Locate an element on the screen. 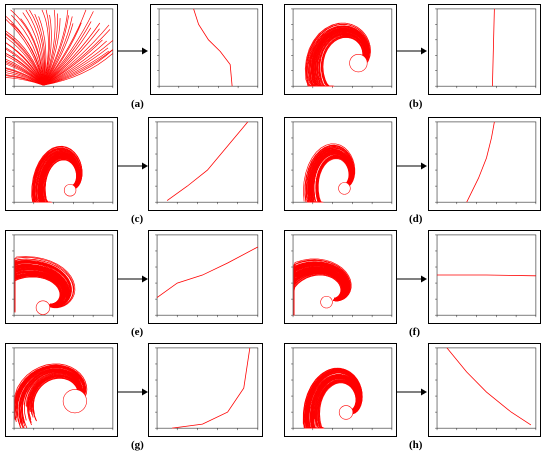  panel-a-right is located at coordinates (206, 49).